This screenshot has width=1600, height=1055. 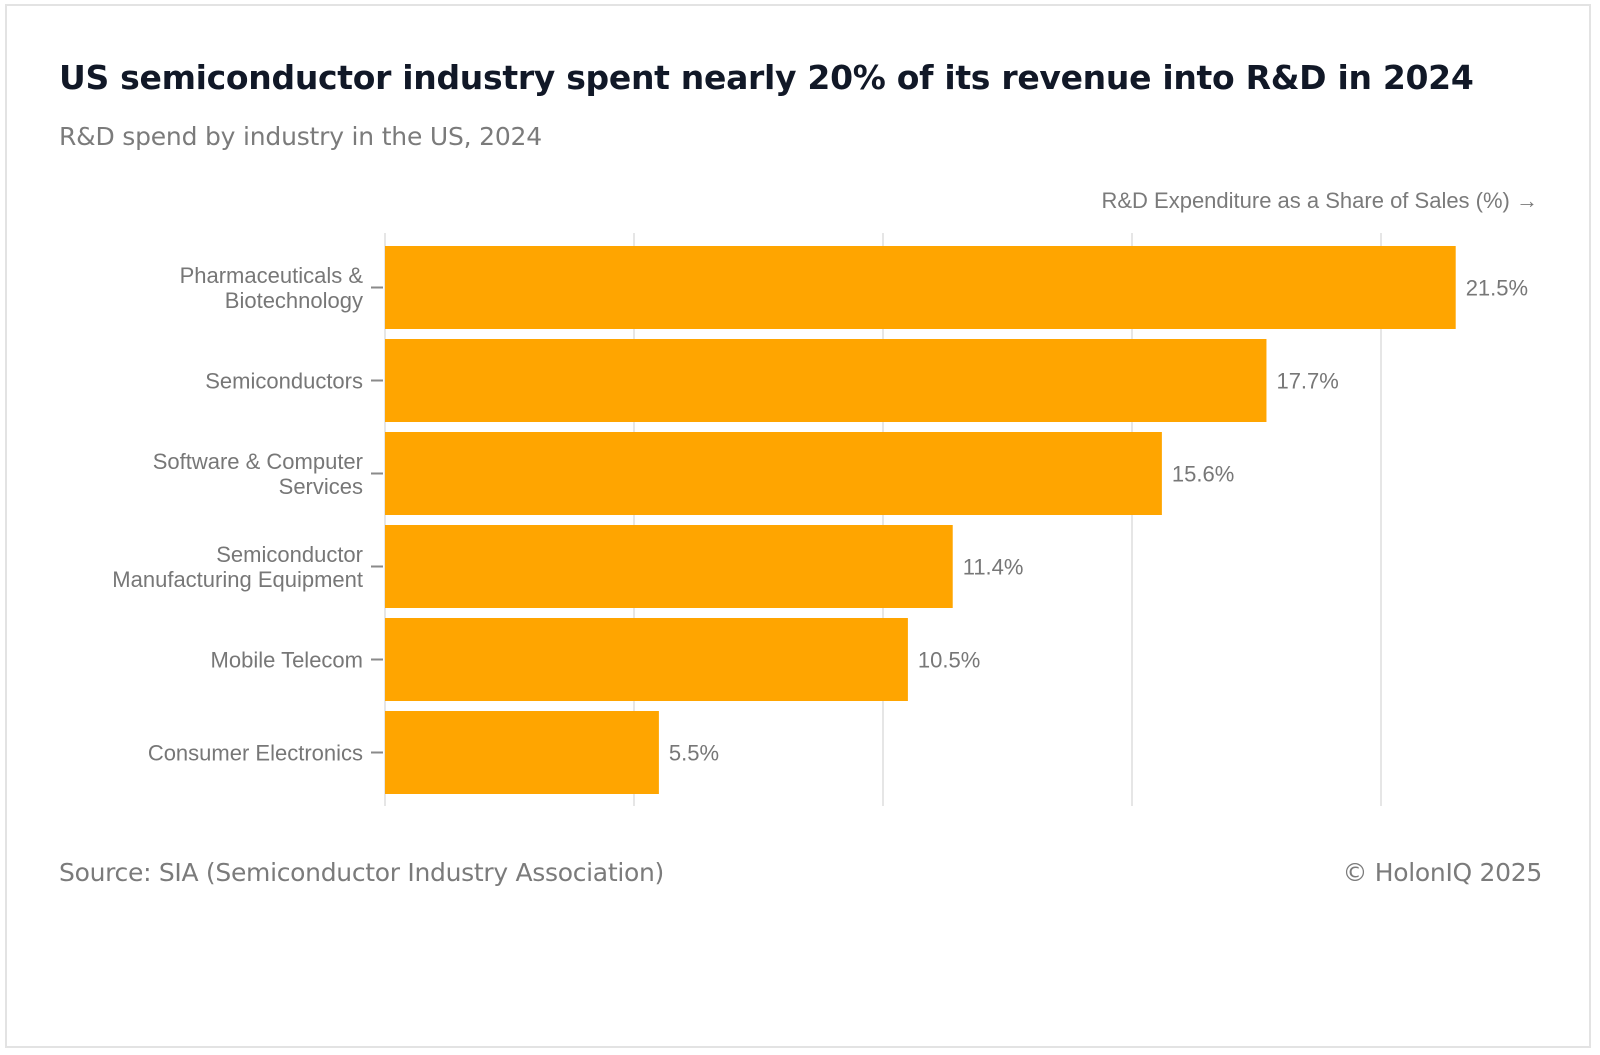 I want to click on chart-subtitle: R&D spend by industry in the US, 2024, so click(x=300, y=136).